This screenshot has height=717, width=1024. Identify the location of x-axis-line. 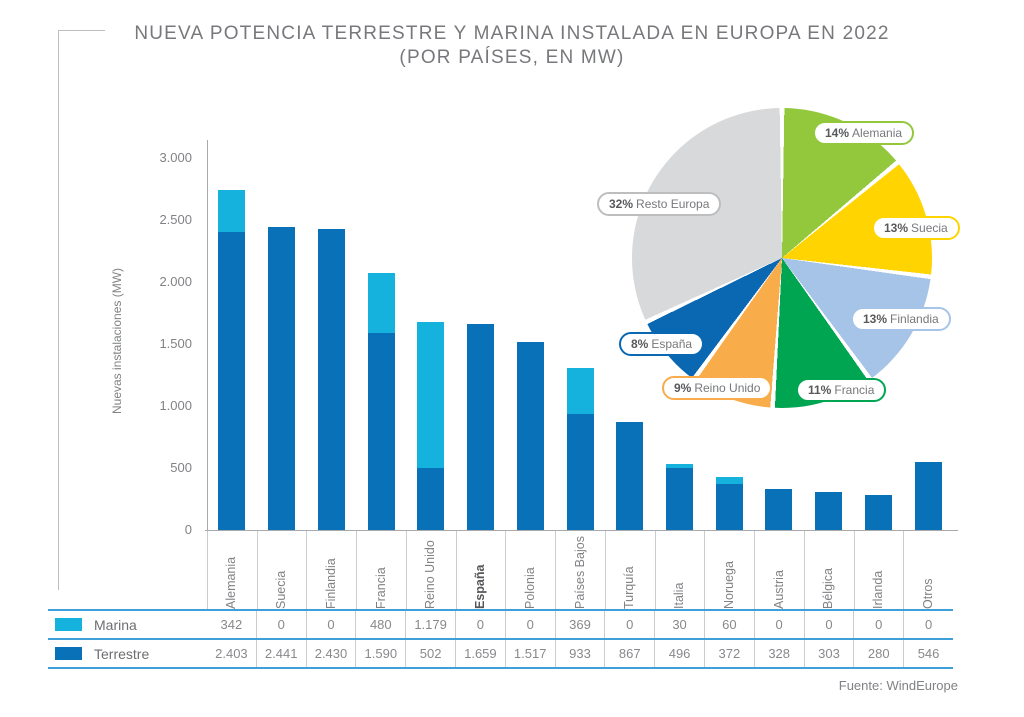
(581, 530).